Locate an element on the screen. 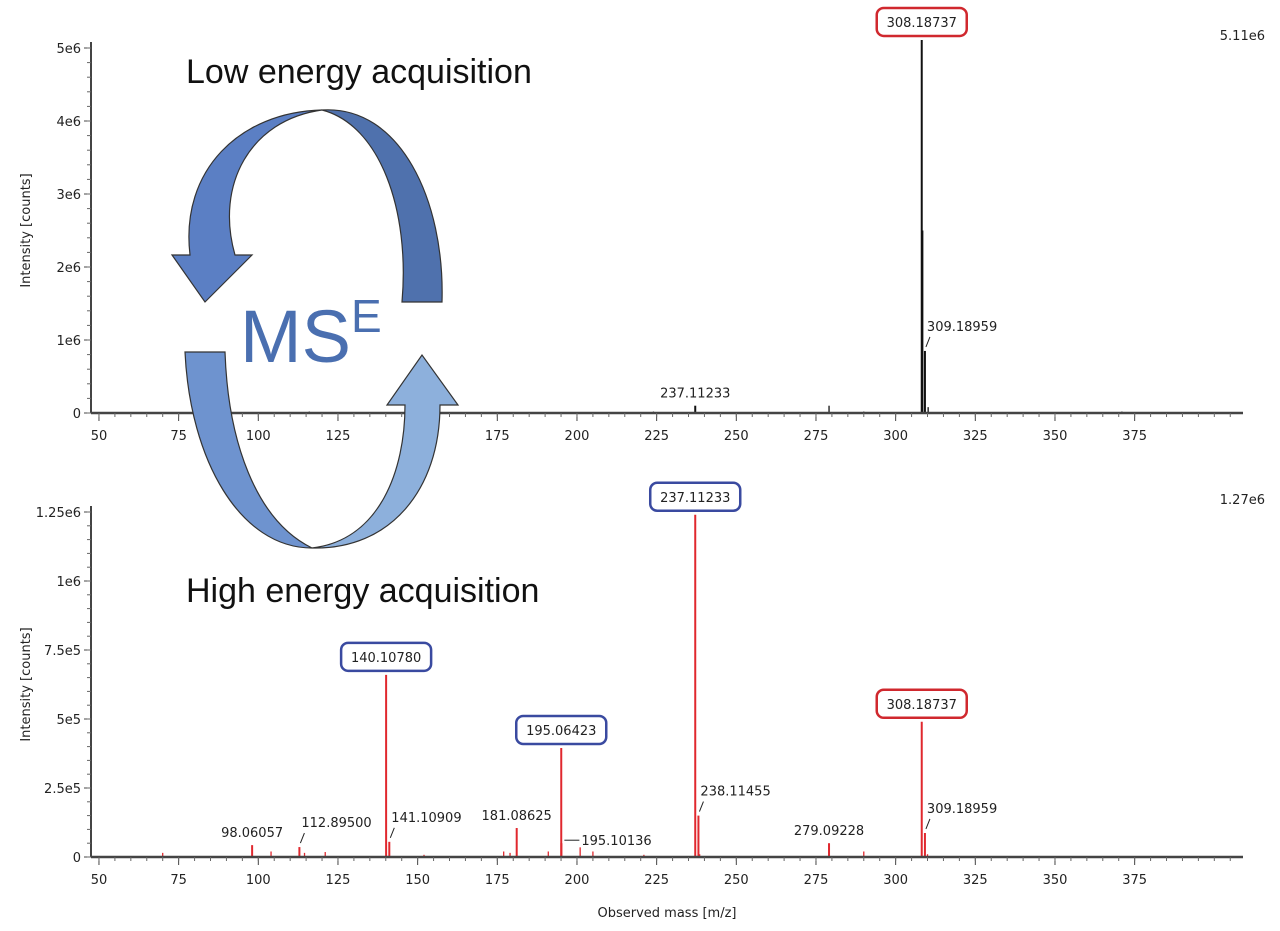  low-energy-label: Low energy acquisition is located at coordinates (359, 72).